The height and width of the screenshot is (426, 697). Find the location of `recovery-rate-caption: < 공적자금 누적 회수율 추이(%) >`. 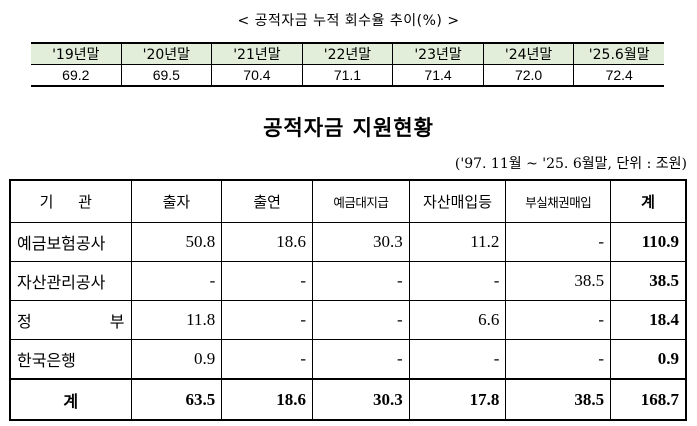

recovery-rate-caption: < 공적자금 누적 회수율 추이(%) > is located at coordinates (348, 21).